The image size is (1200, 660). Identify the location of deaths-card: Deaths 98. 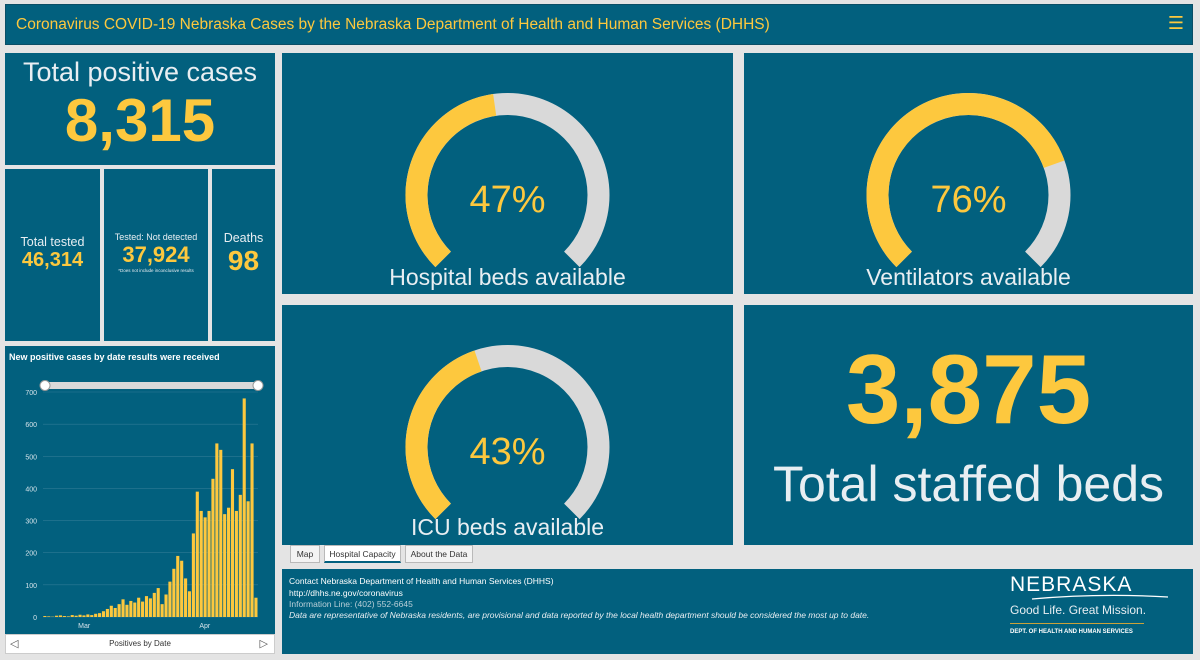
(243, 255).